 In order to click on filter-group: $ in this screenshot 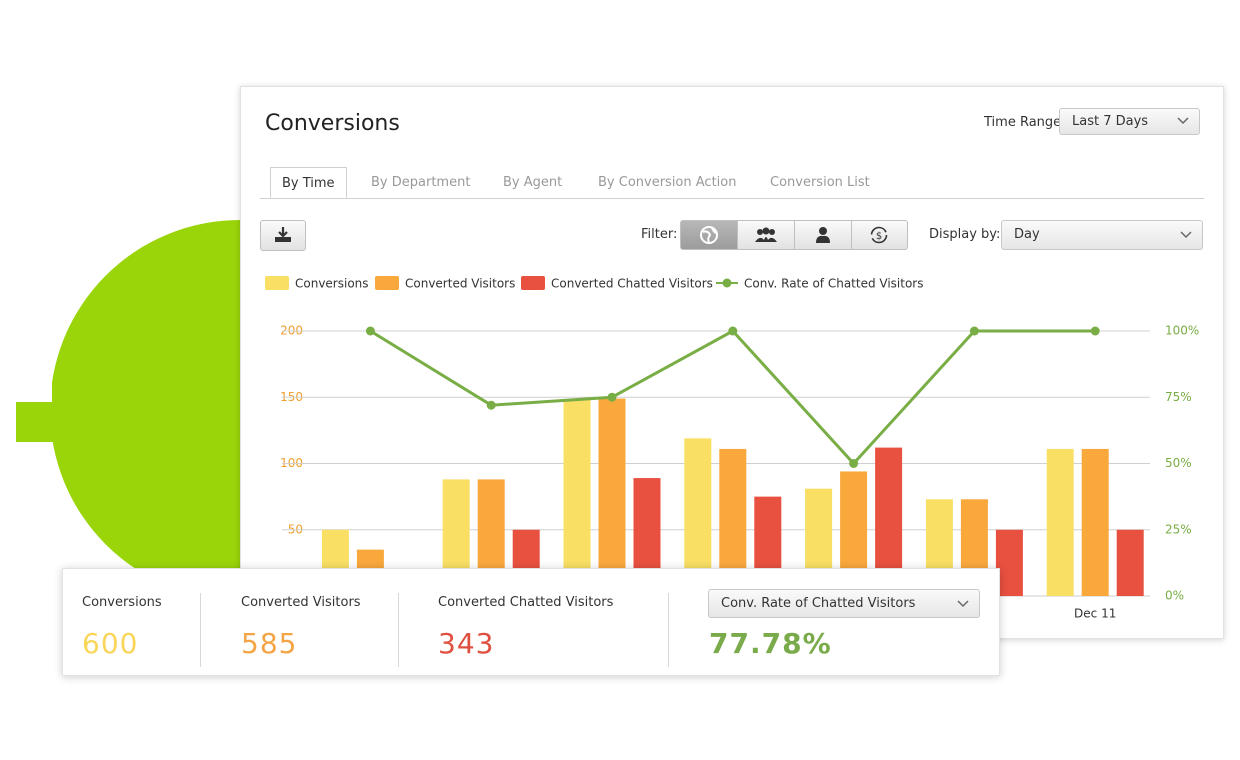, I will do `click(794, 235)`.